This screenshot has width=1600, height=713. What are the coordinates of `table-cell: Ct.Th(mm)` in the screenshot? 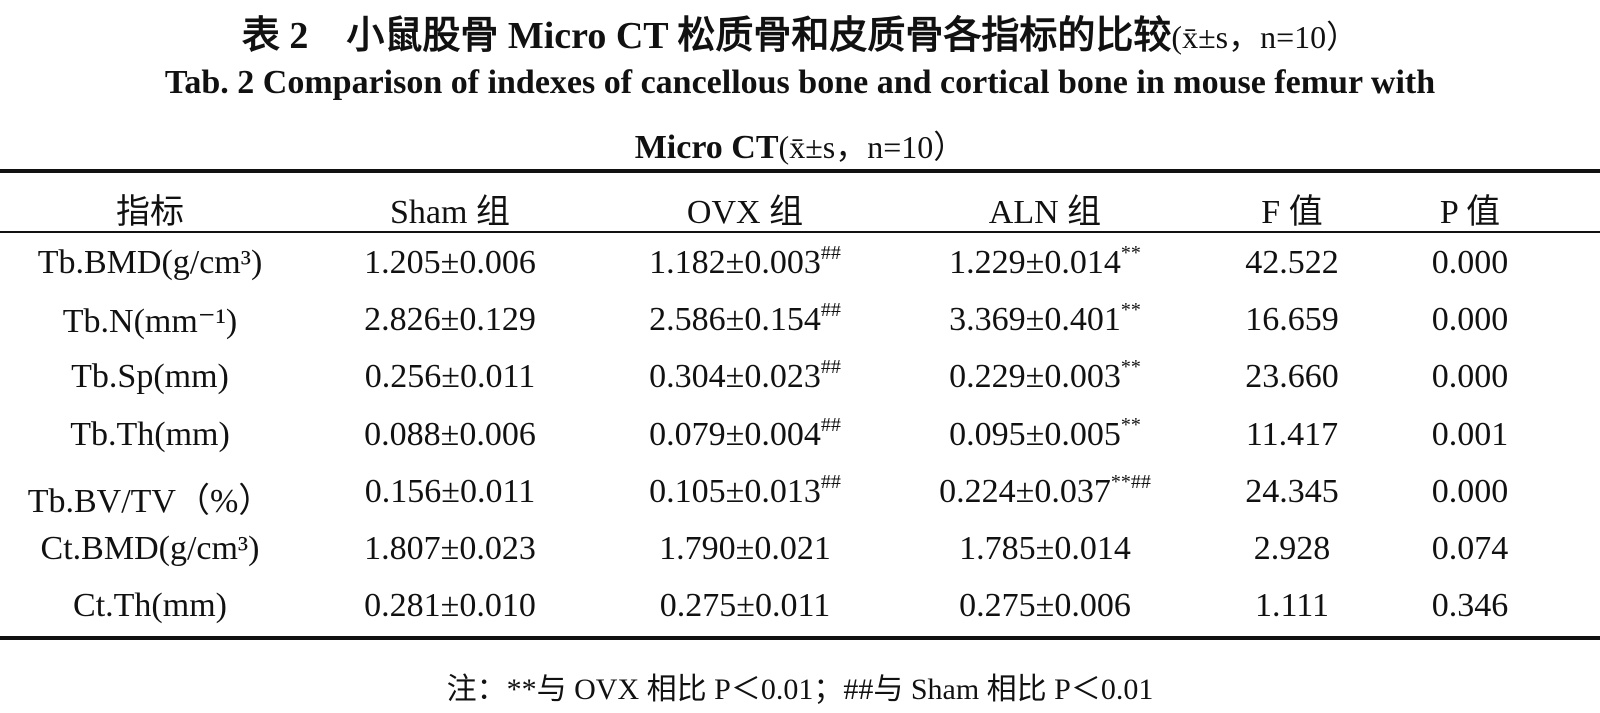 It's located at (150, 606).